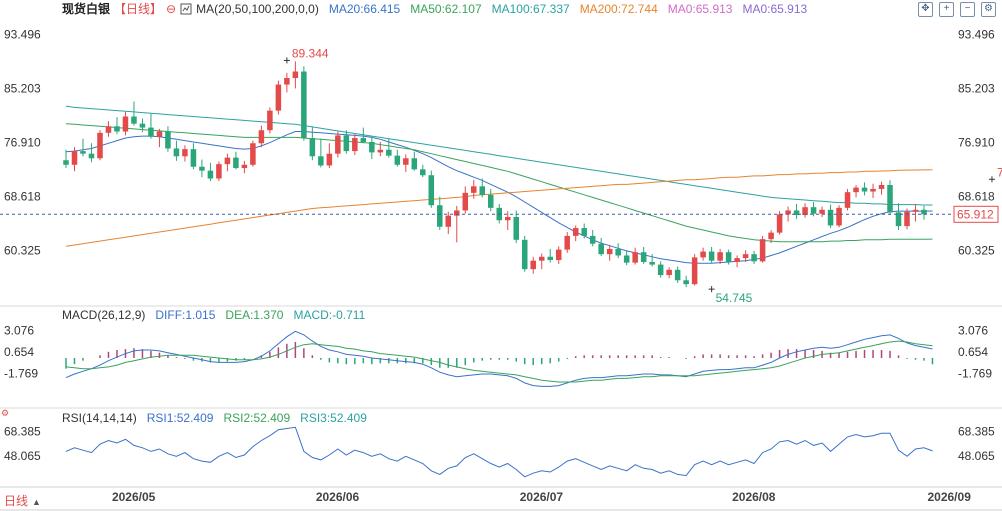 The image size is (1002, 511). Describe the element at coordinates (104, 315) in the screenshot. I see `macd-label: MACD(26,12,9)` at that location.